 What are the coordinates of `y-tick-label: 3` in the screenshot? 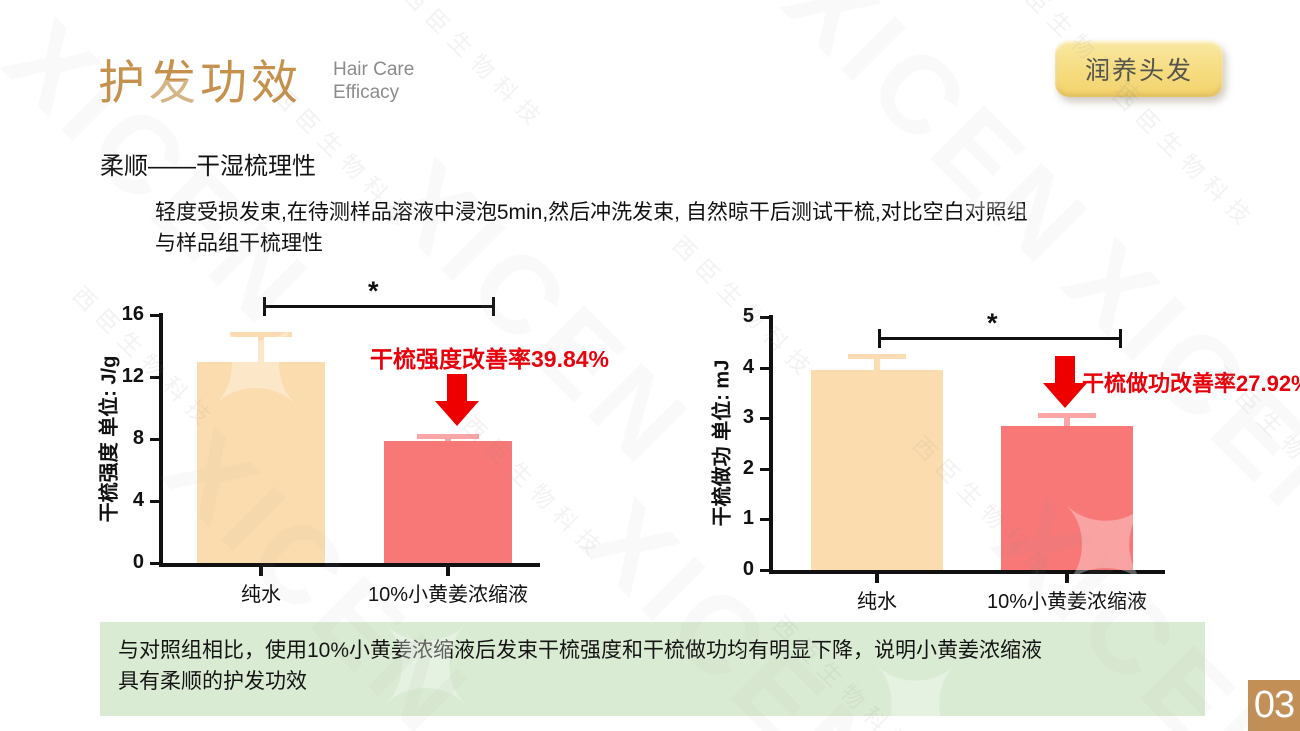 It's located at (748, 417).